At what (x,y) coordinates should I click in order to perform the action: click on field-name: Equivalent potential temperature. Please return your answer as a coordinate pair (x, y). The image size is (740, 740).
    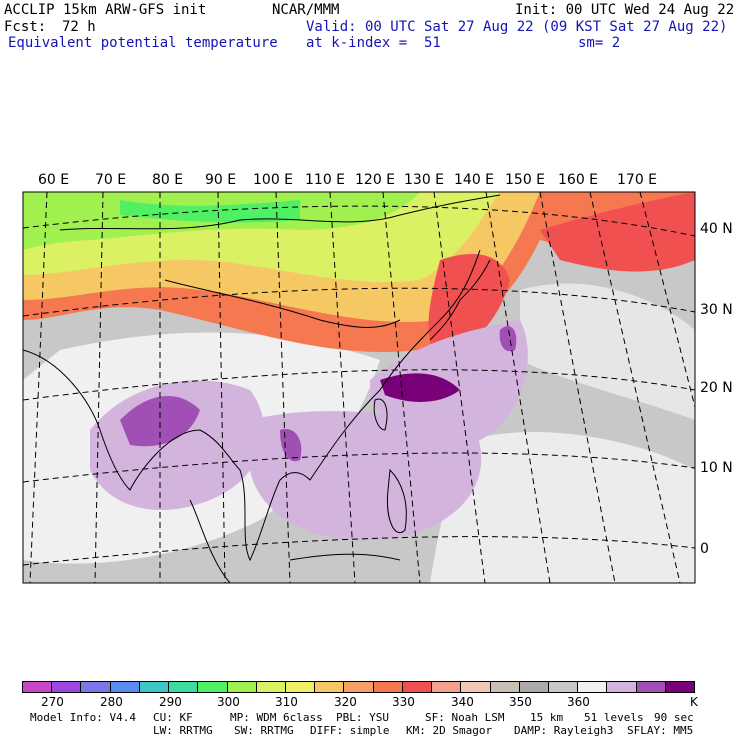
    Looking at the image, I should click on (143, 43).